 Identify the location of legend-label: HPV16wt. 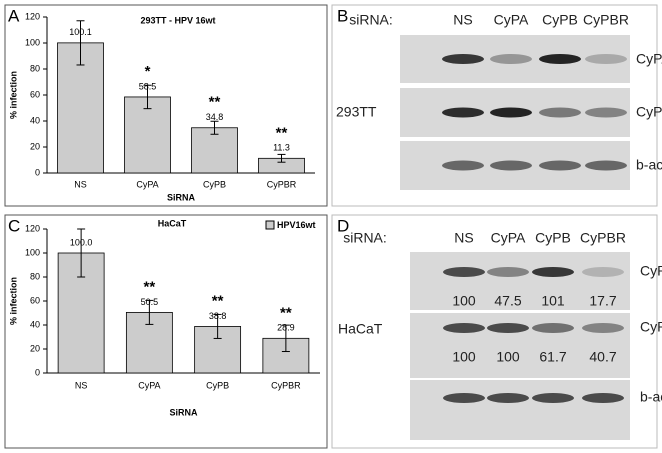
(296, 225).